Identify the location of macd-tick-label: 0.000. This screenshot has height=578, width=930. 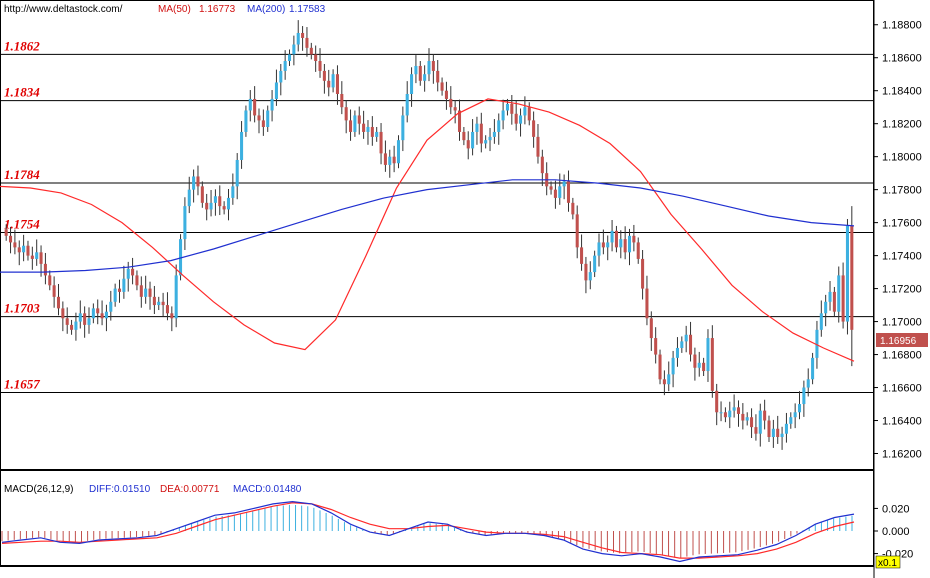
(896, 532).